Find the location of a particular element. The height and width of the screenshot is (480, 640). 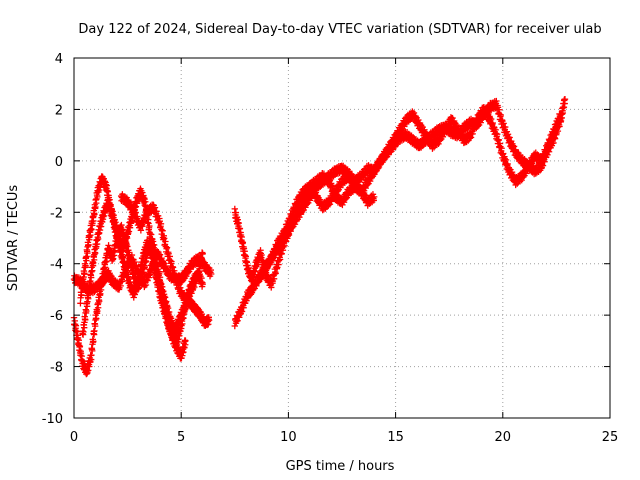

x-tick-label: 20 is located at coordinates (503, 437).